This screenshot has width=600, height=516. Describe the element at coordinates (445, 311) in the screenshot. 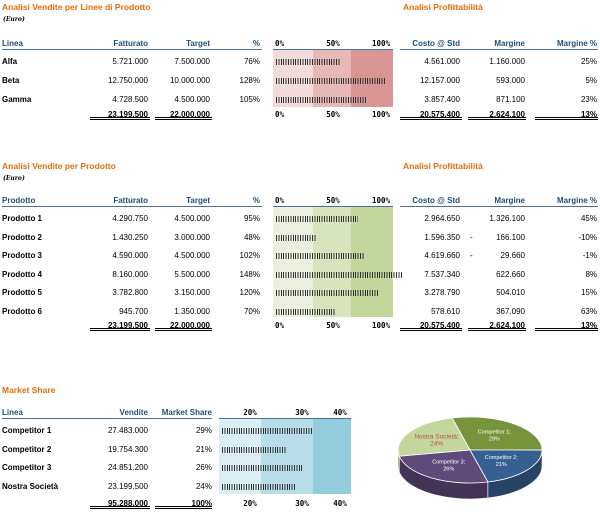

I see `cell-costo: 578.610` at that location.